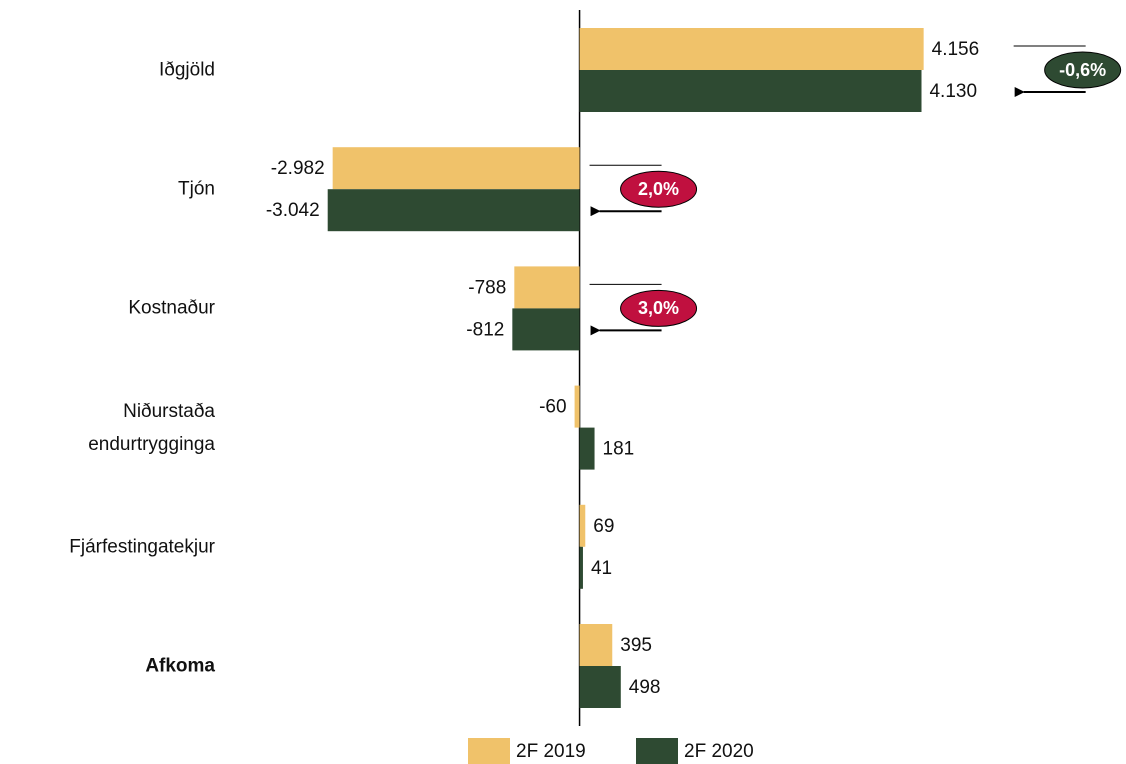 This screenshot has height=764, width=1126. What do you see at coordinates (603, 526) in the screenshot?
I see `value-label: 69` at bounding box center [603, 526].